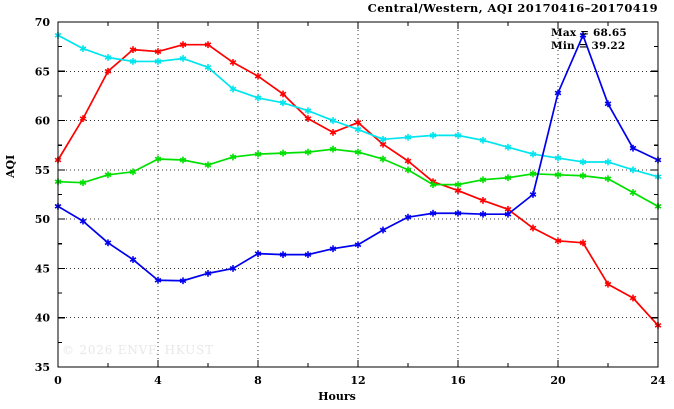 The height and width of the screenshot is (409, 674). What do you see at coordinates (458, 380) in the screenshot?
I see `x-tick-label: 16` at bounding box center [458, 380].